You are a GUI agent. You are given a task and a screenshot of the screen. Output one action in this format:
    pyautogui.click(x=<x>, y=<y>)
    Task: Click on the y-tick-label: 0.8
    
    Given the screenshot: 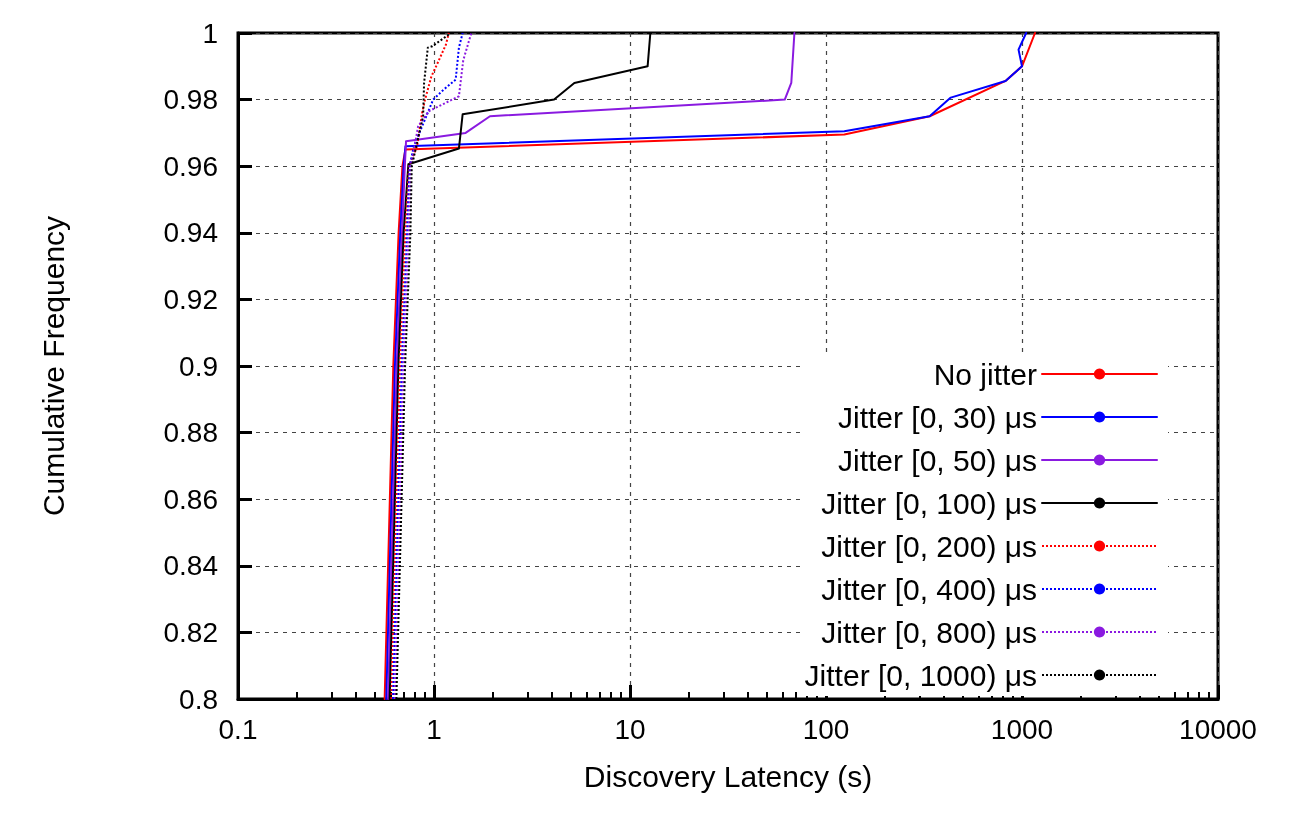 What is the action you would take?
    pyautogui.click(x=198, y=699)
    